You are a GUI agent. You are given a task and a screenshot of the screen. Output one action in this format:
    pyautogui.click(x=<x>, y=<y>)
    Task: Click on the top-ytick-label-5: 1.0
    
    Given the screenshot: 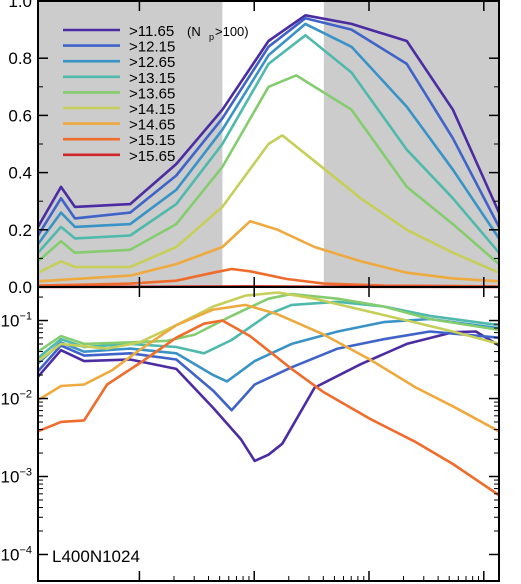 What is the action you would take?
    pyautogui.click(x=20, y=5)
    